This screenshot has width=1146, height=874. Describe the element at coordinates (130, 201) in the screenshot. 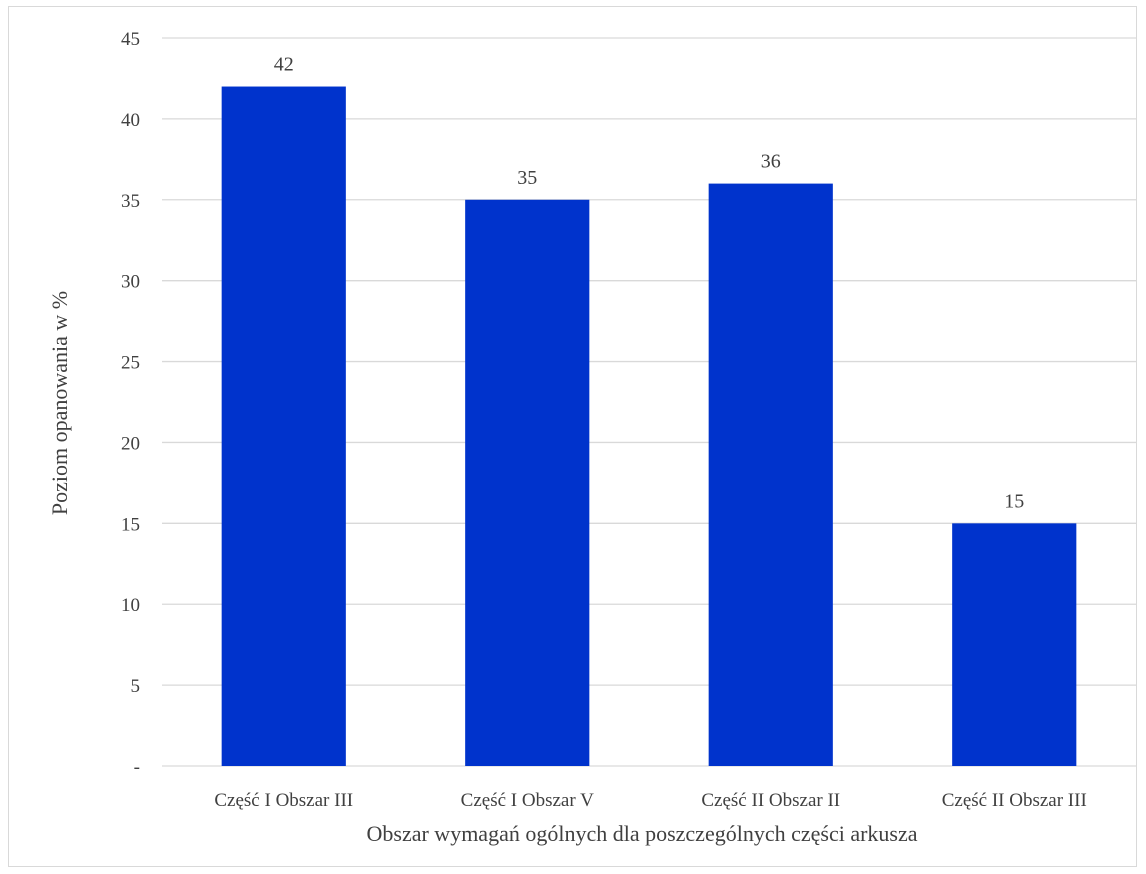

I see `y-tick-label: 35` at that location.